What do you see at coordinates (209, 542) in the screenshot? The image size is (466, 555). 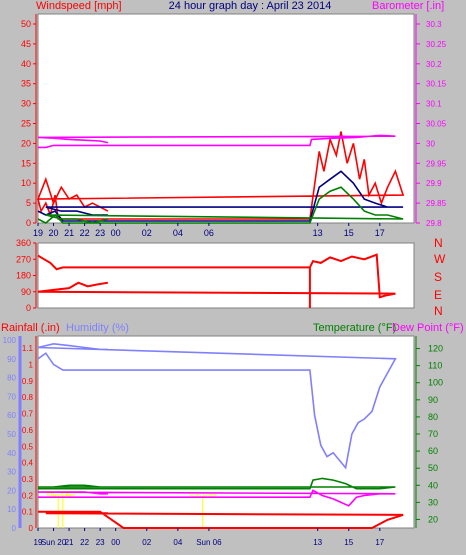 I see `time-tick-label-bottom: Sun 06` at bounding box center [209, 542].